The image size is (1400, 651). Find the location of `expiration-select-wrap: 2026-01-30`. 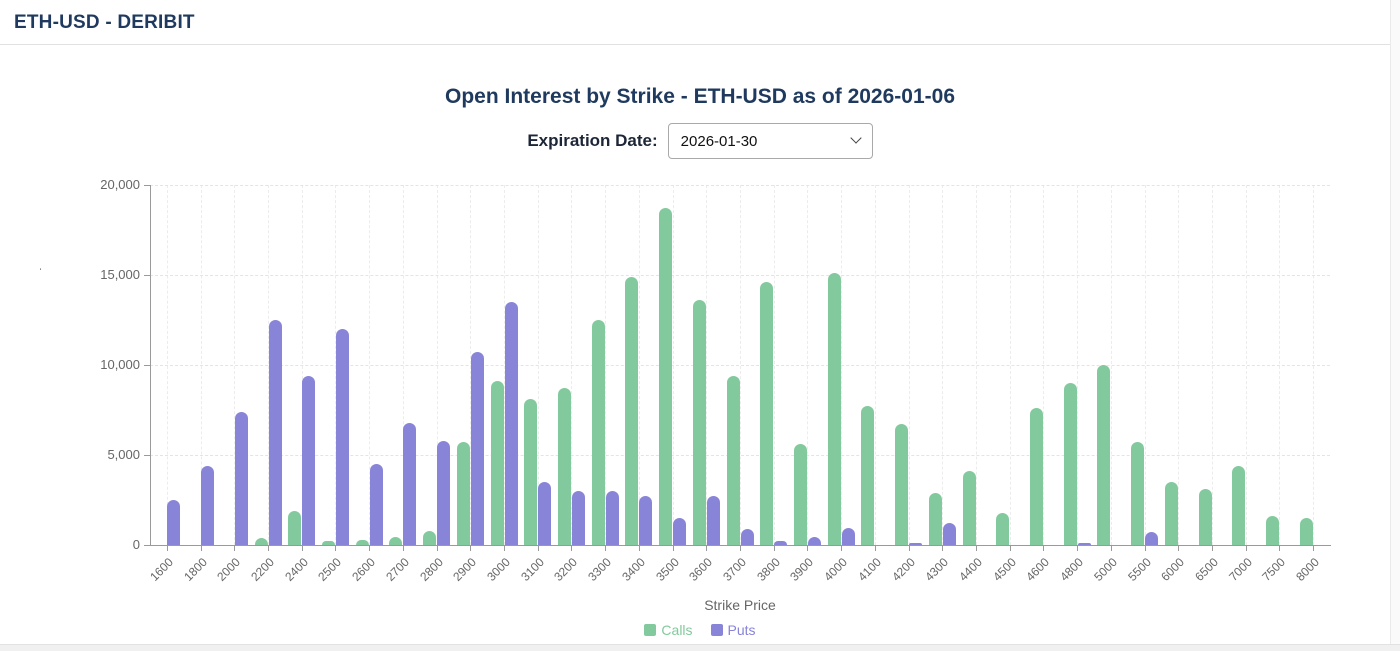

expiration-select-wrap: 2026-01-30 is located at coordinates (770, 141).